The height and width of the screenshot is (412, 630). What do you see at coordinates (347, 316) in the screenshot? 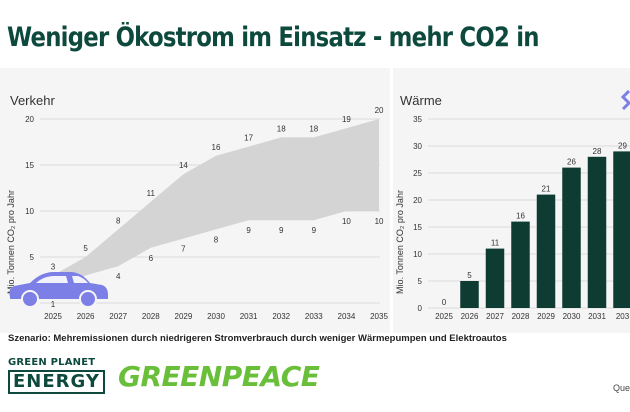
I see `x-tick-label: 2034` at bounding box center [347, 316].